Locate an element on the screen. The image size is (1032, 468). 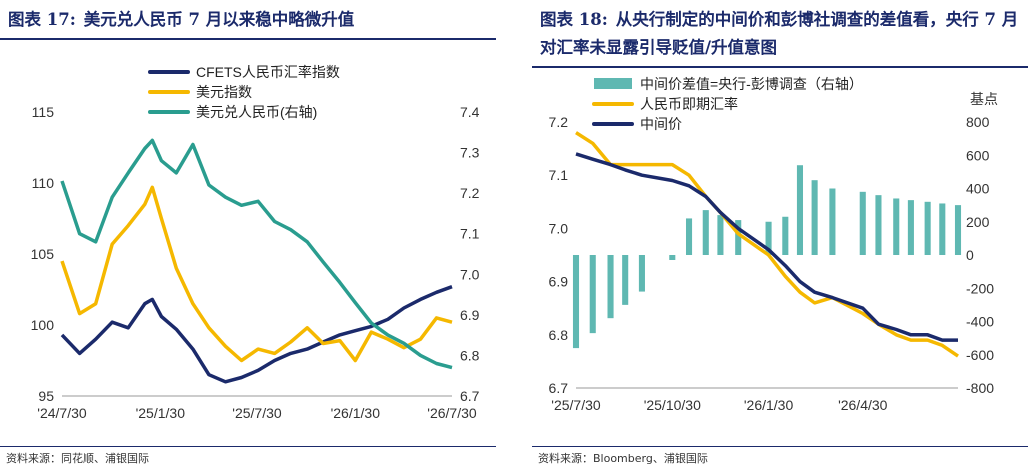
legend-label: 中间价 is located at coordinates (661, 124).